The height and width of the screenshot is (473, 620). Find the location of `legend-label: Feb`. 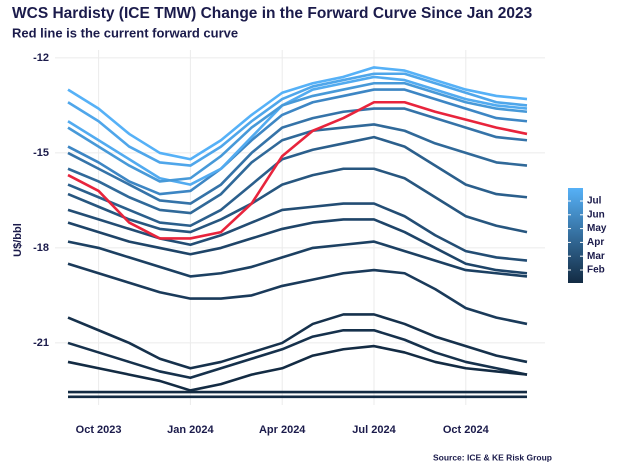

legend-label: Feb is located at coordinates (596, 270).